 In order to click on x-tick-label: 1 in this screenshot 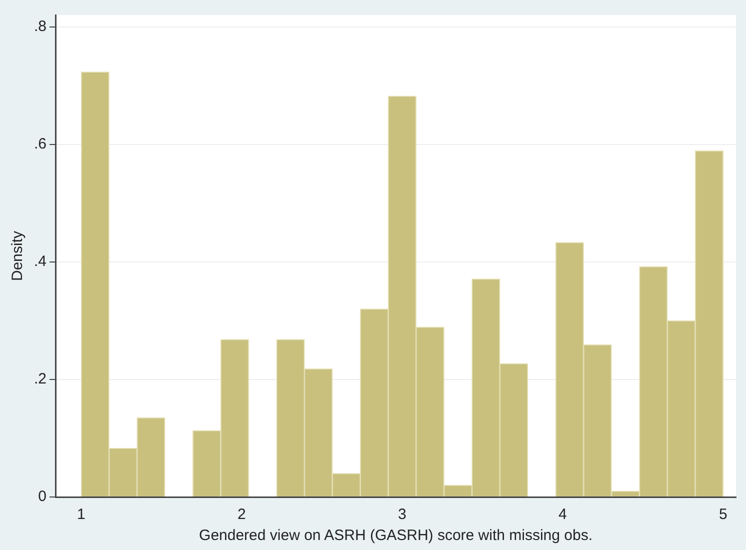, I will do `click(81, 515)`.